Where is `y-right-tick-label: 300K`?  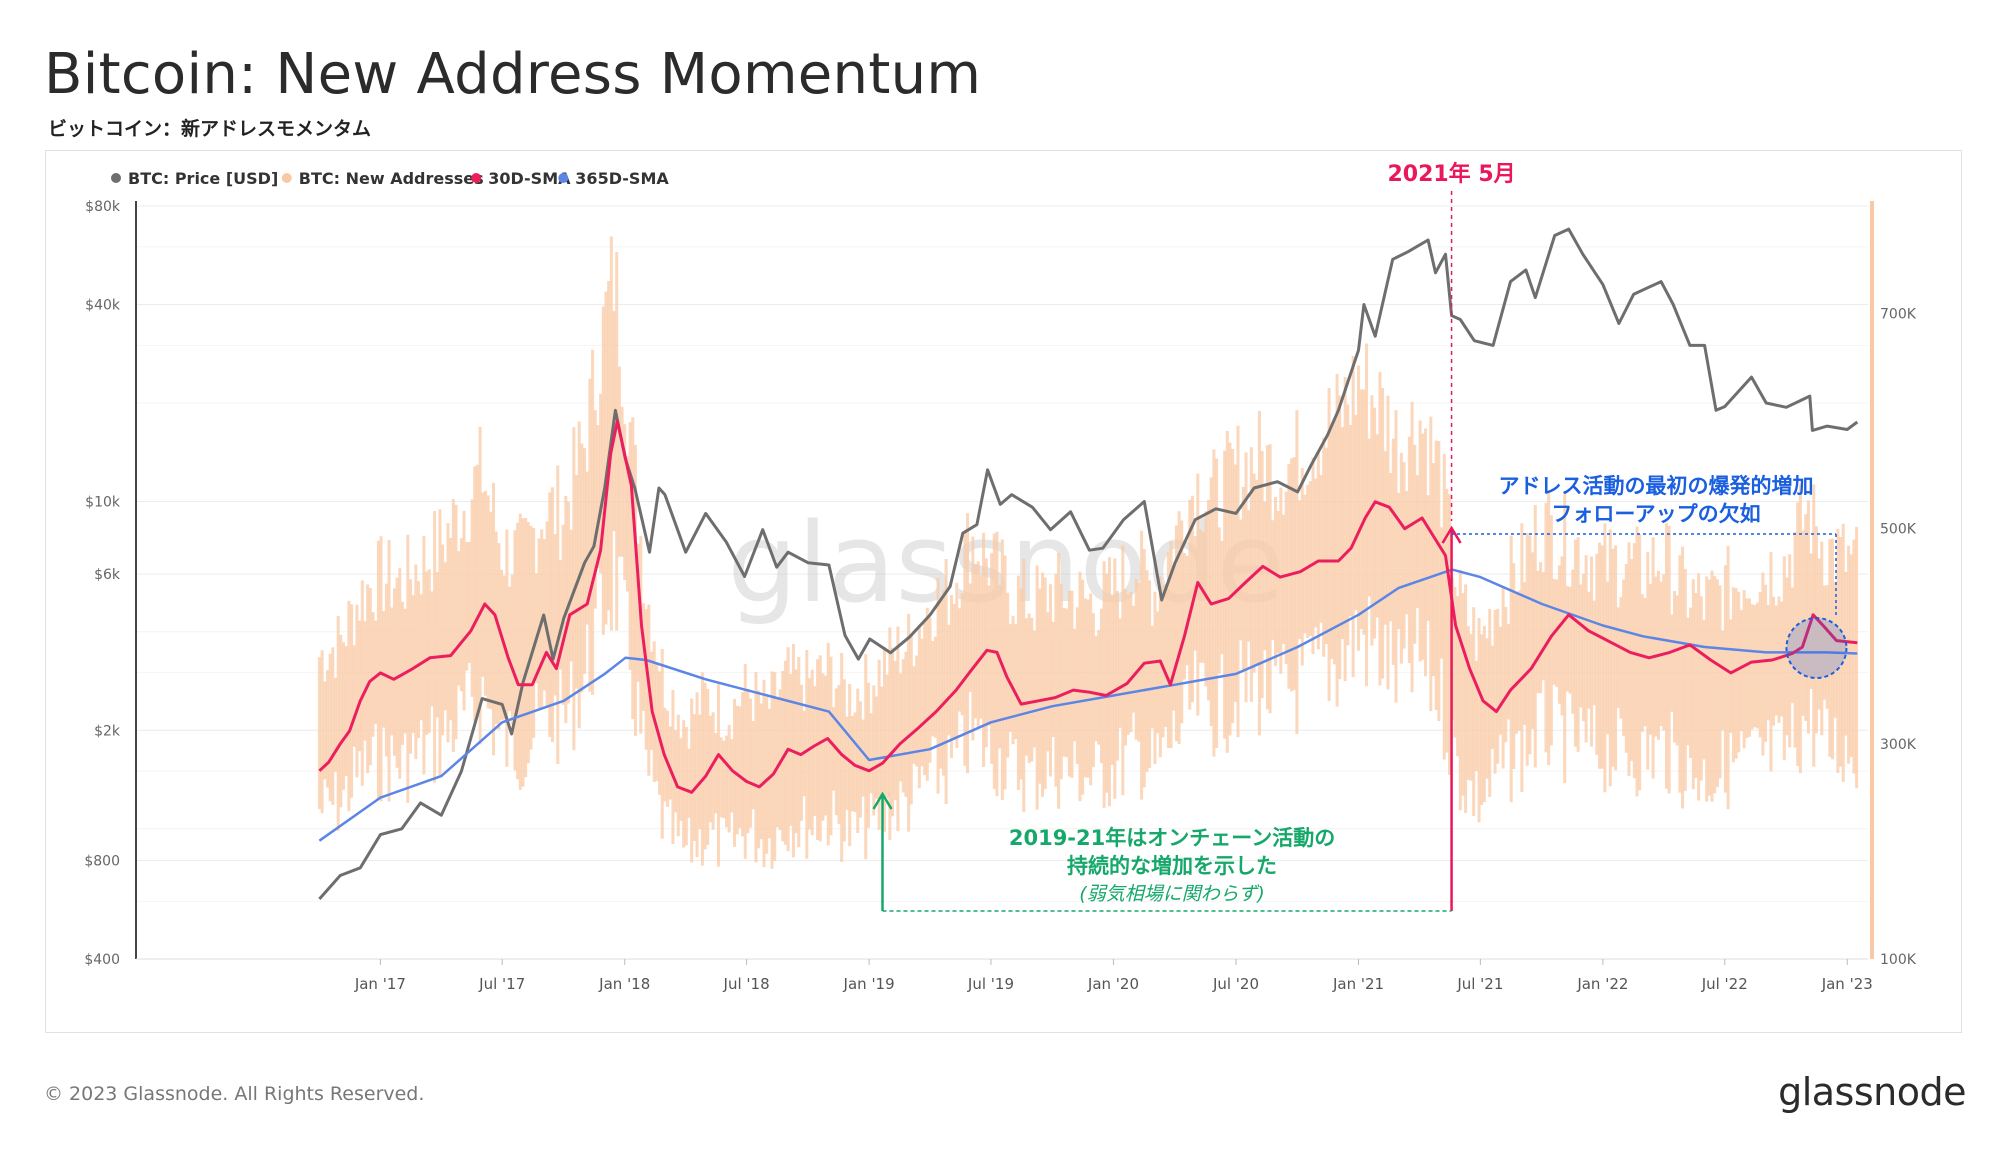
y-right-tick-label: 300K is located at coordinates (1898, 745).